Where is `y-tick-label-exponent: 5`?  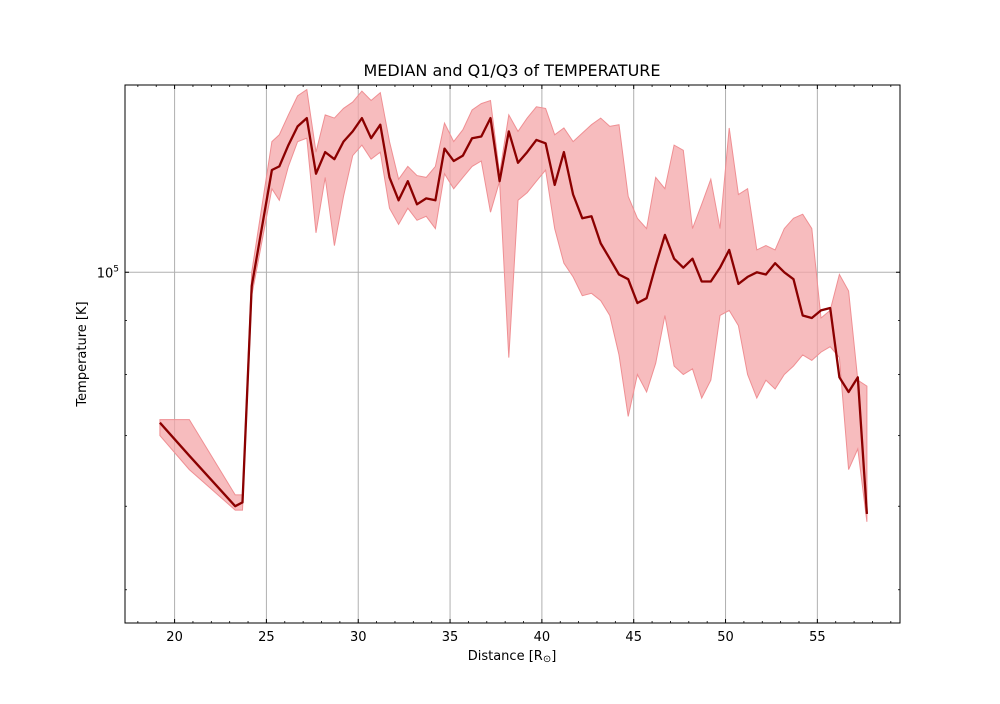 y-tick-label-exponent: 5 is located at coordinates (116, 269).